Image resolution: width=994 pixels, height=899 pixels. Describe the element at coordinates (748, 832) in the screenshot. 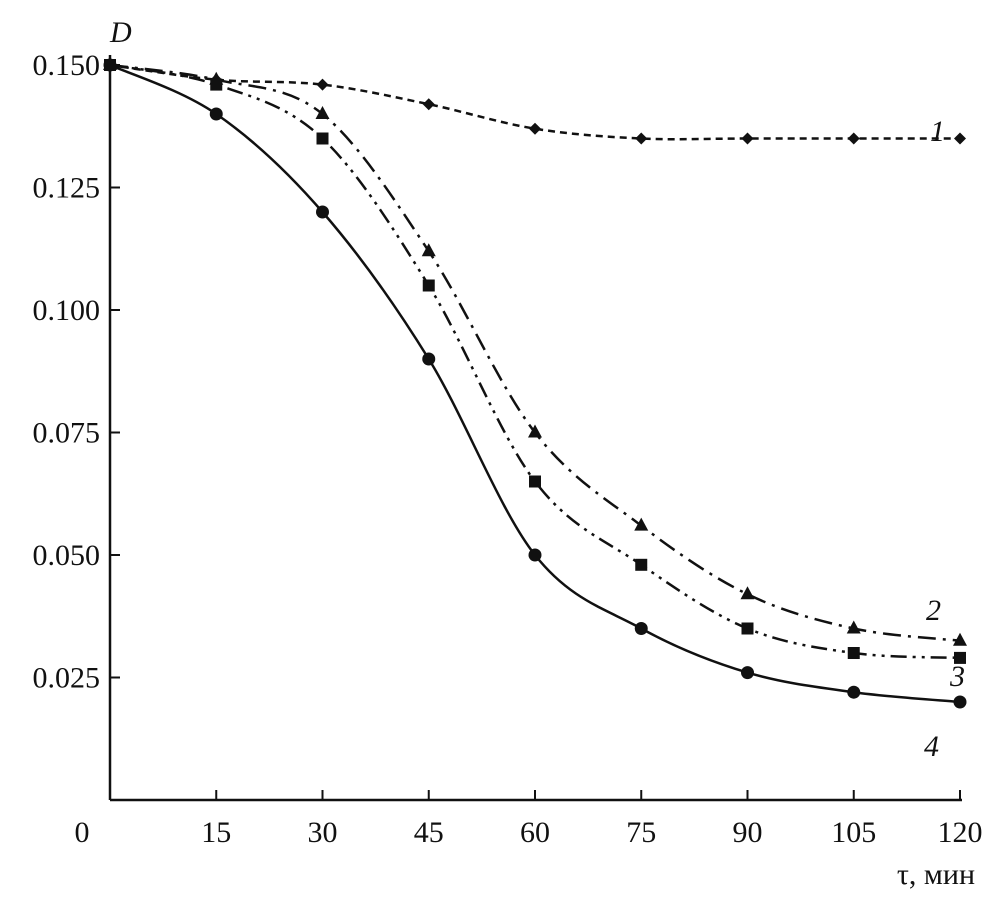

I see `x-tick-label: 90` at that location.